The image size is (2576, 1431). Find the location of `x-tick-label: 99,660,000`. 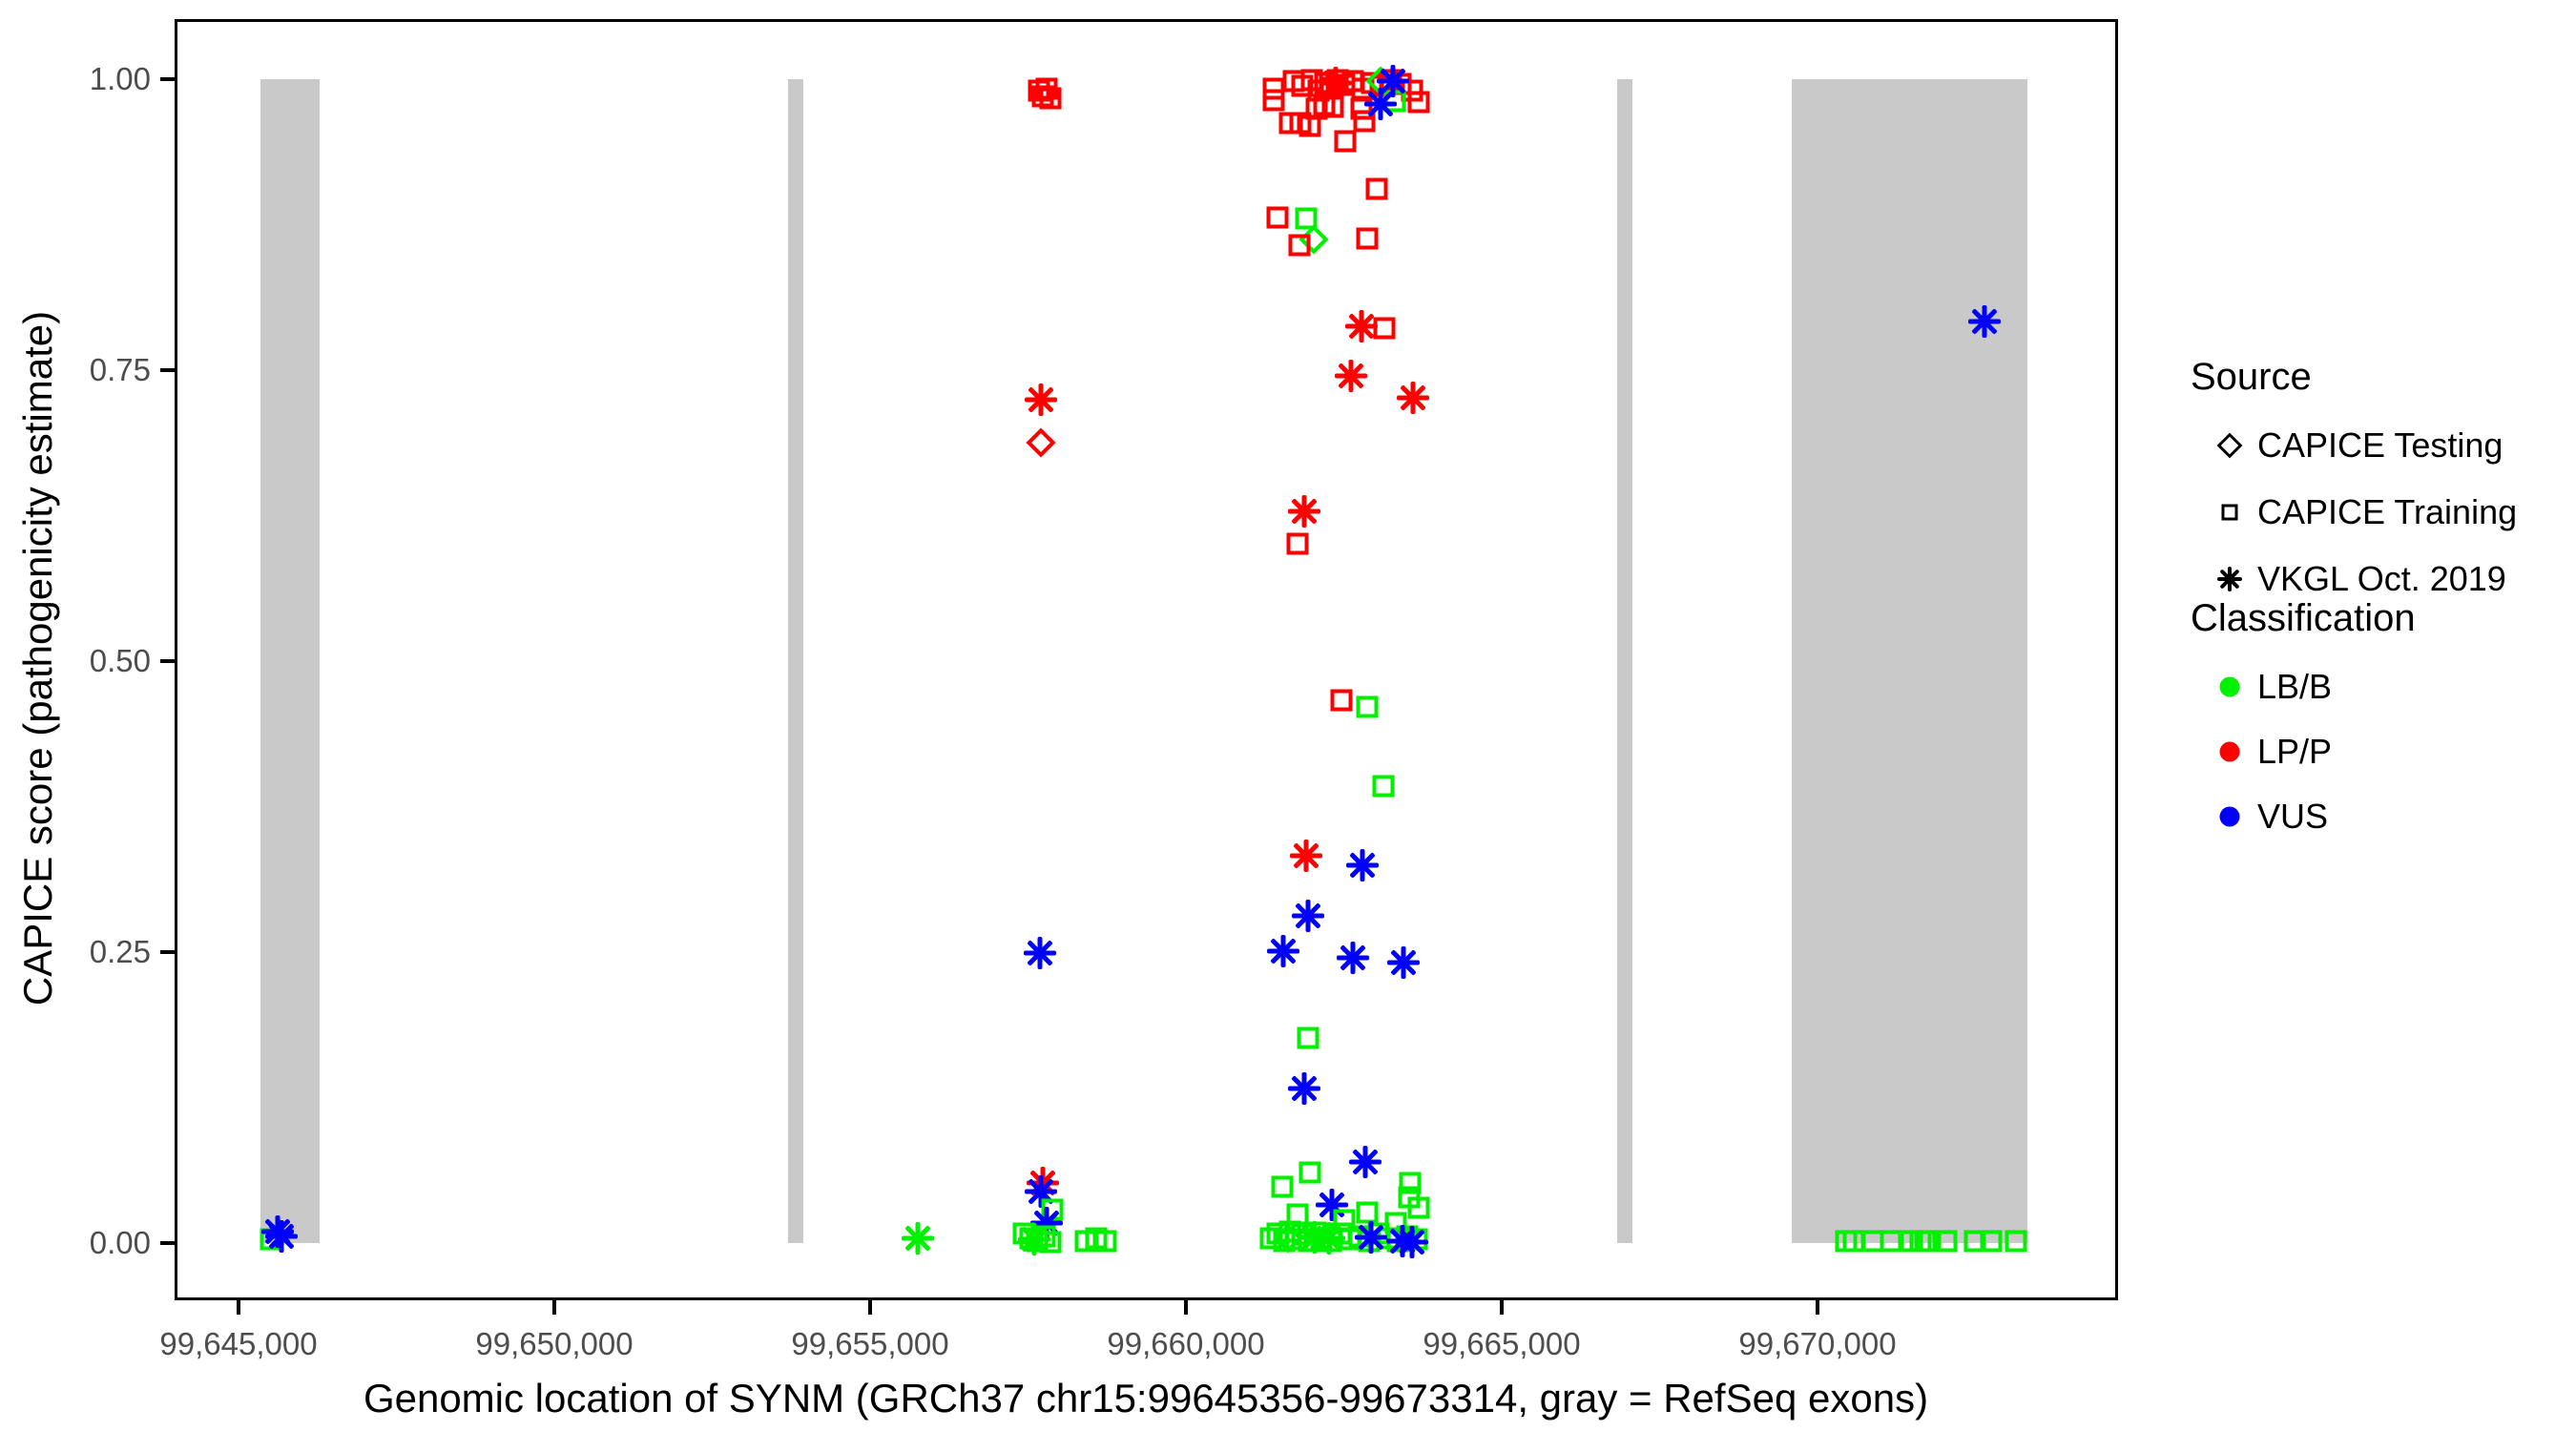

x-tick-label: 99,660,000 is located at coordinates (1186, 1343).